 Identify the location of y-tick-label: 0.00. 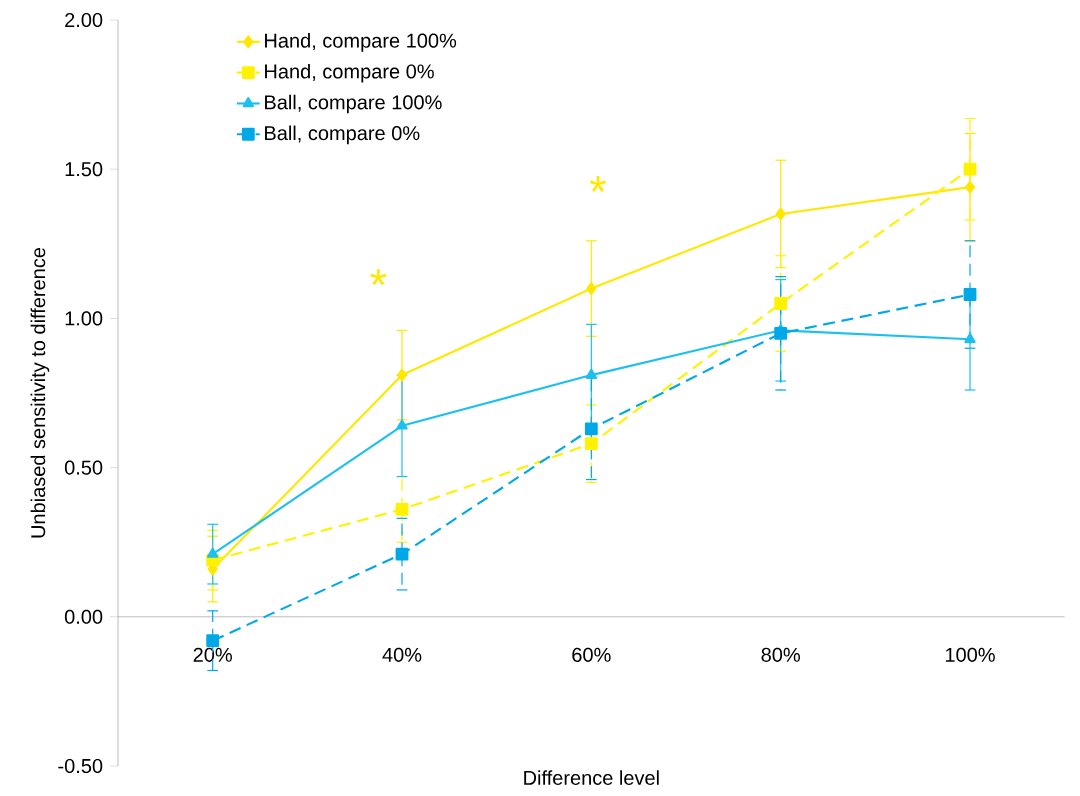
(83, 616).